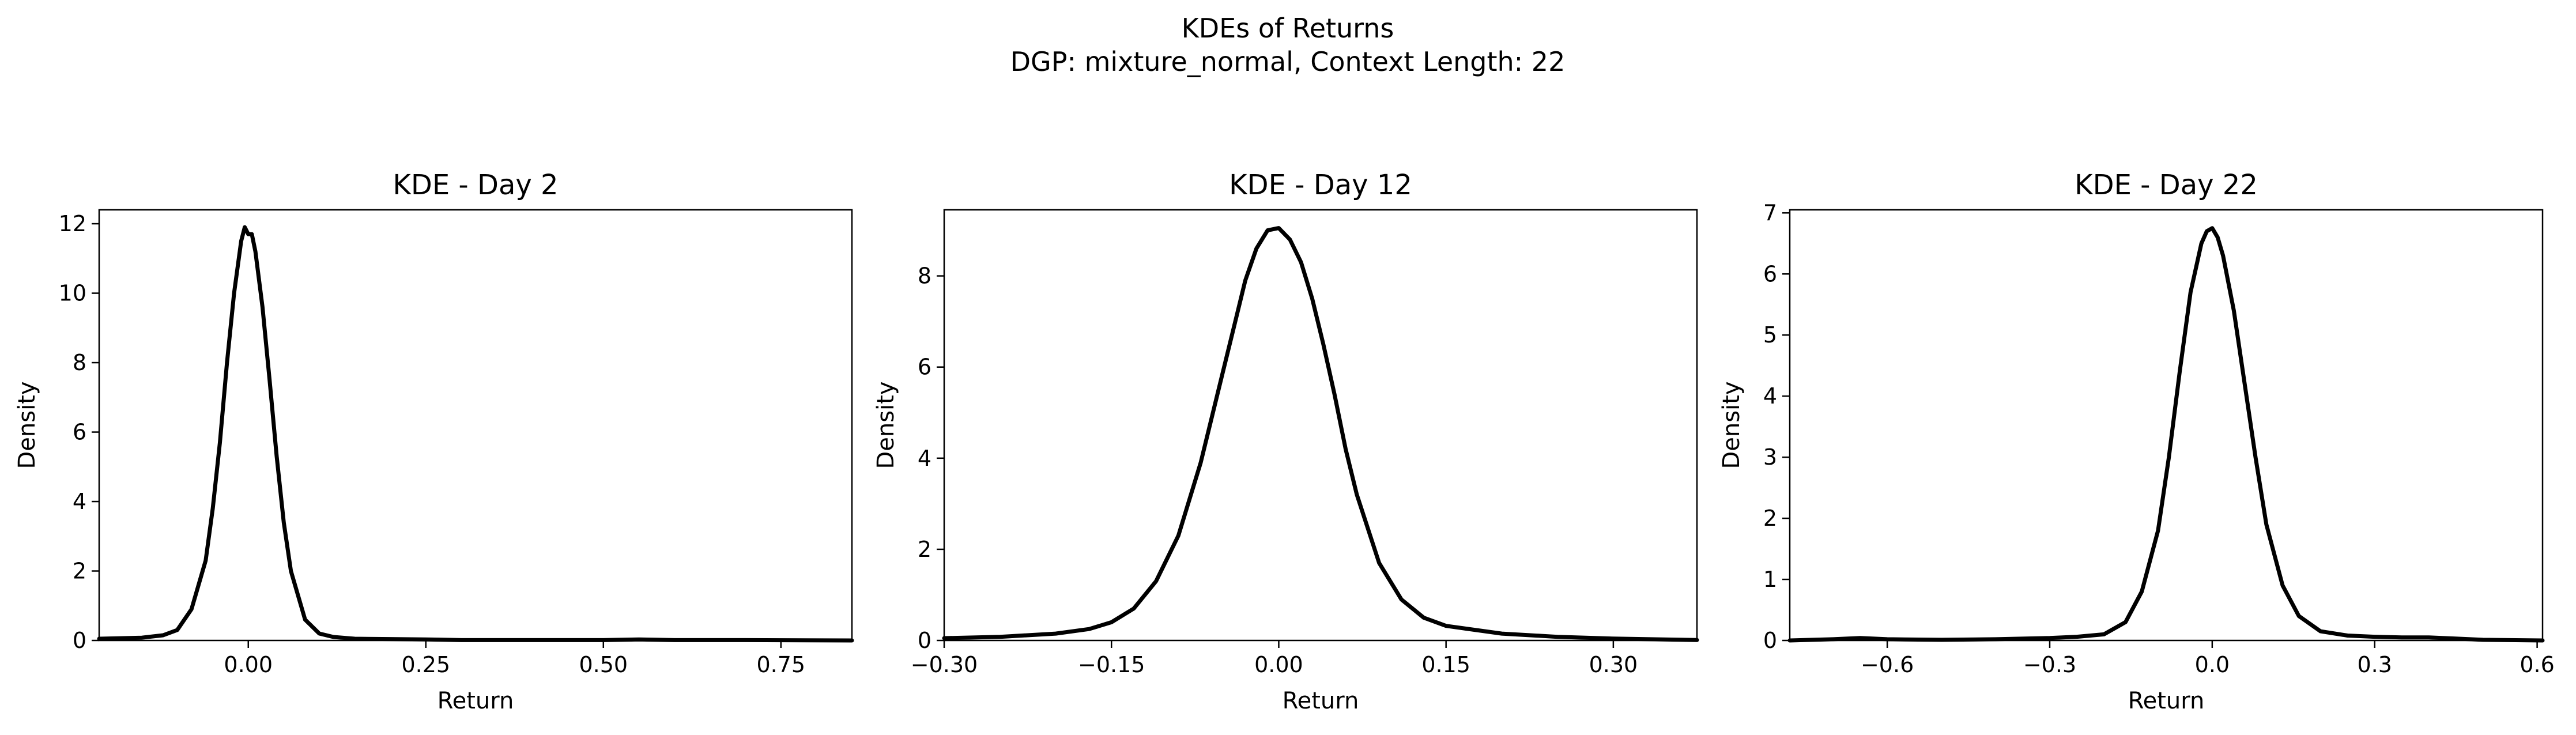  Describe the element at coordinates (2166, 185) in the screenshot. I see `subplot-title: KDE - Day 22` at that location.